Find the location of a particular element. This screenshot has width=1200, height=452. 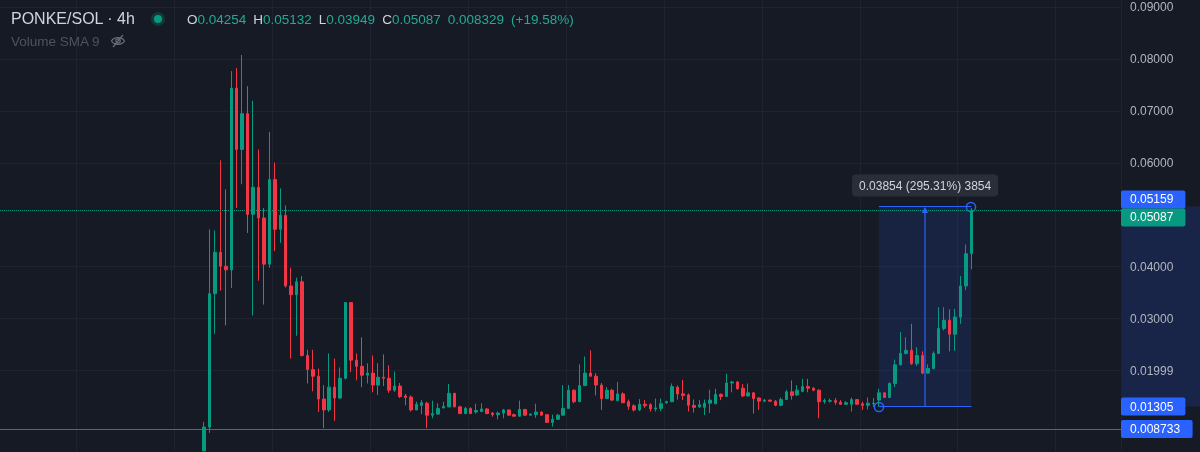

text: PONKE/SOL · 4h is located at coordinates (73, 19).